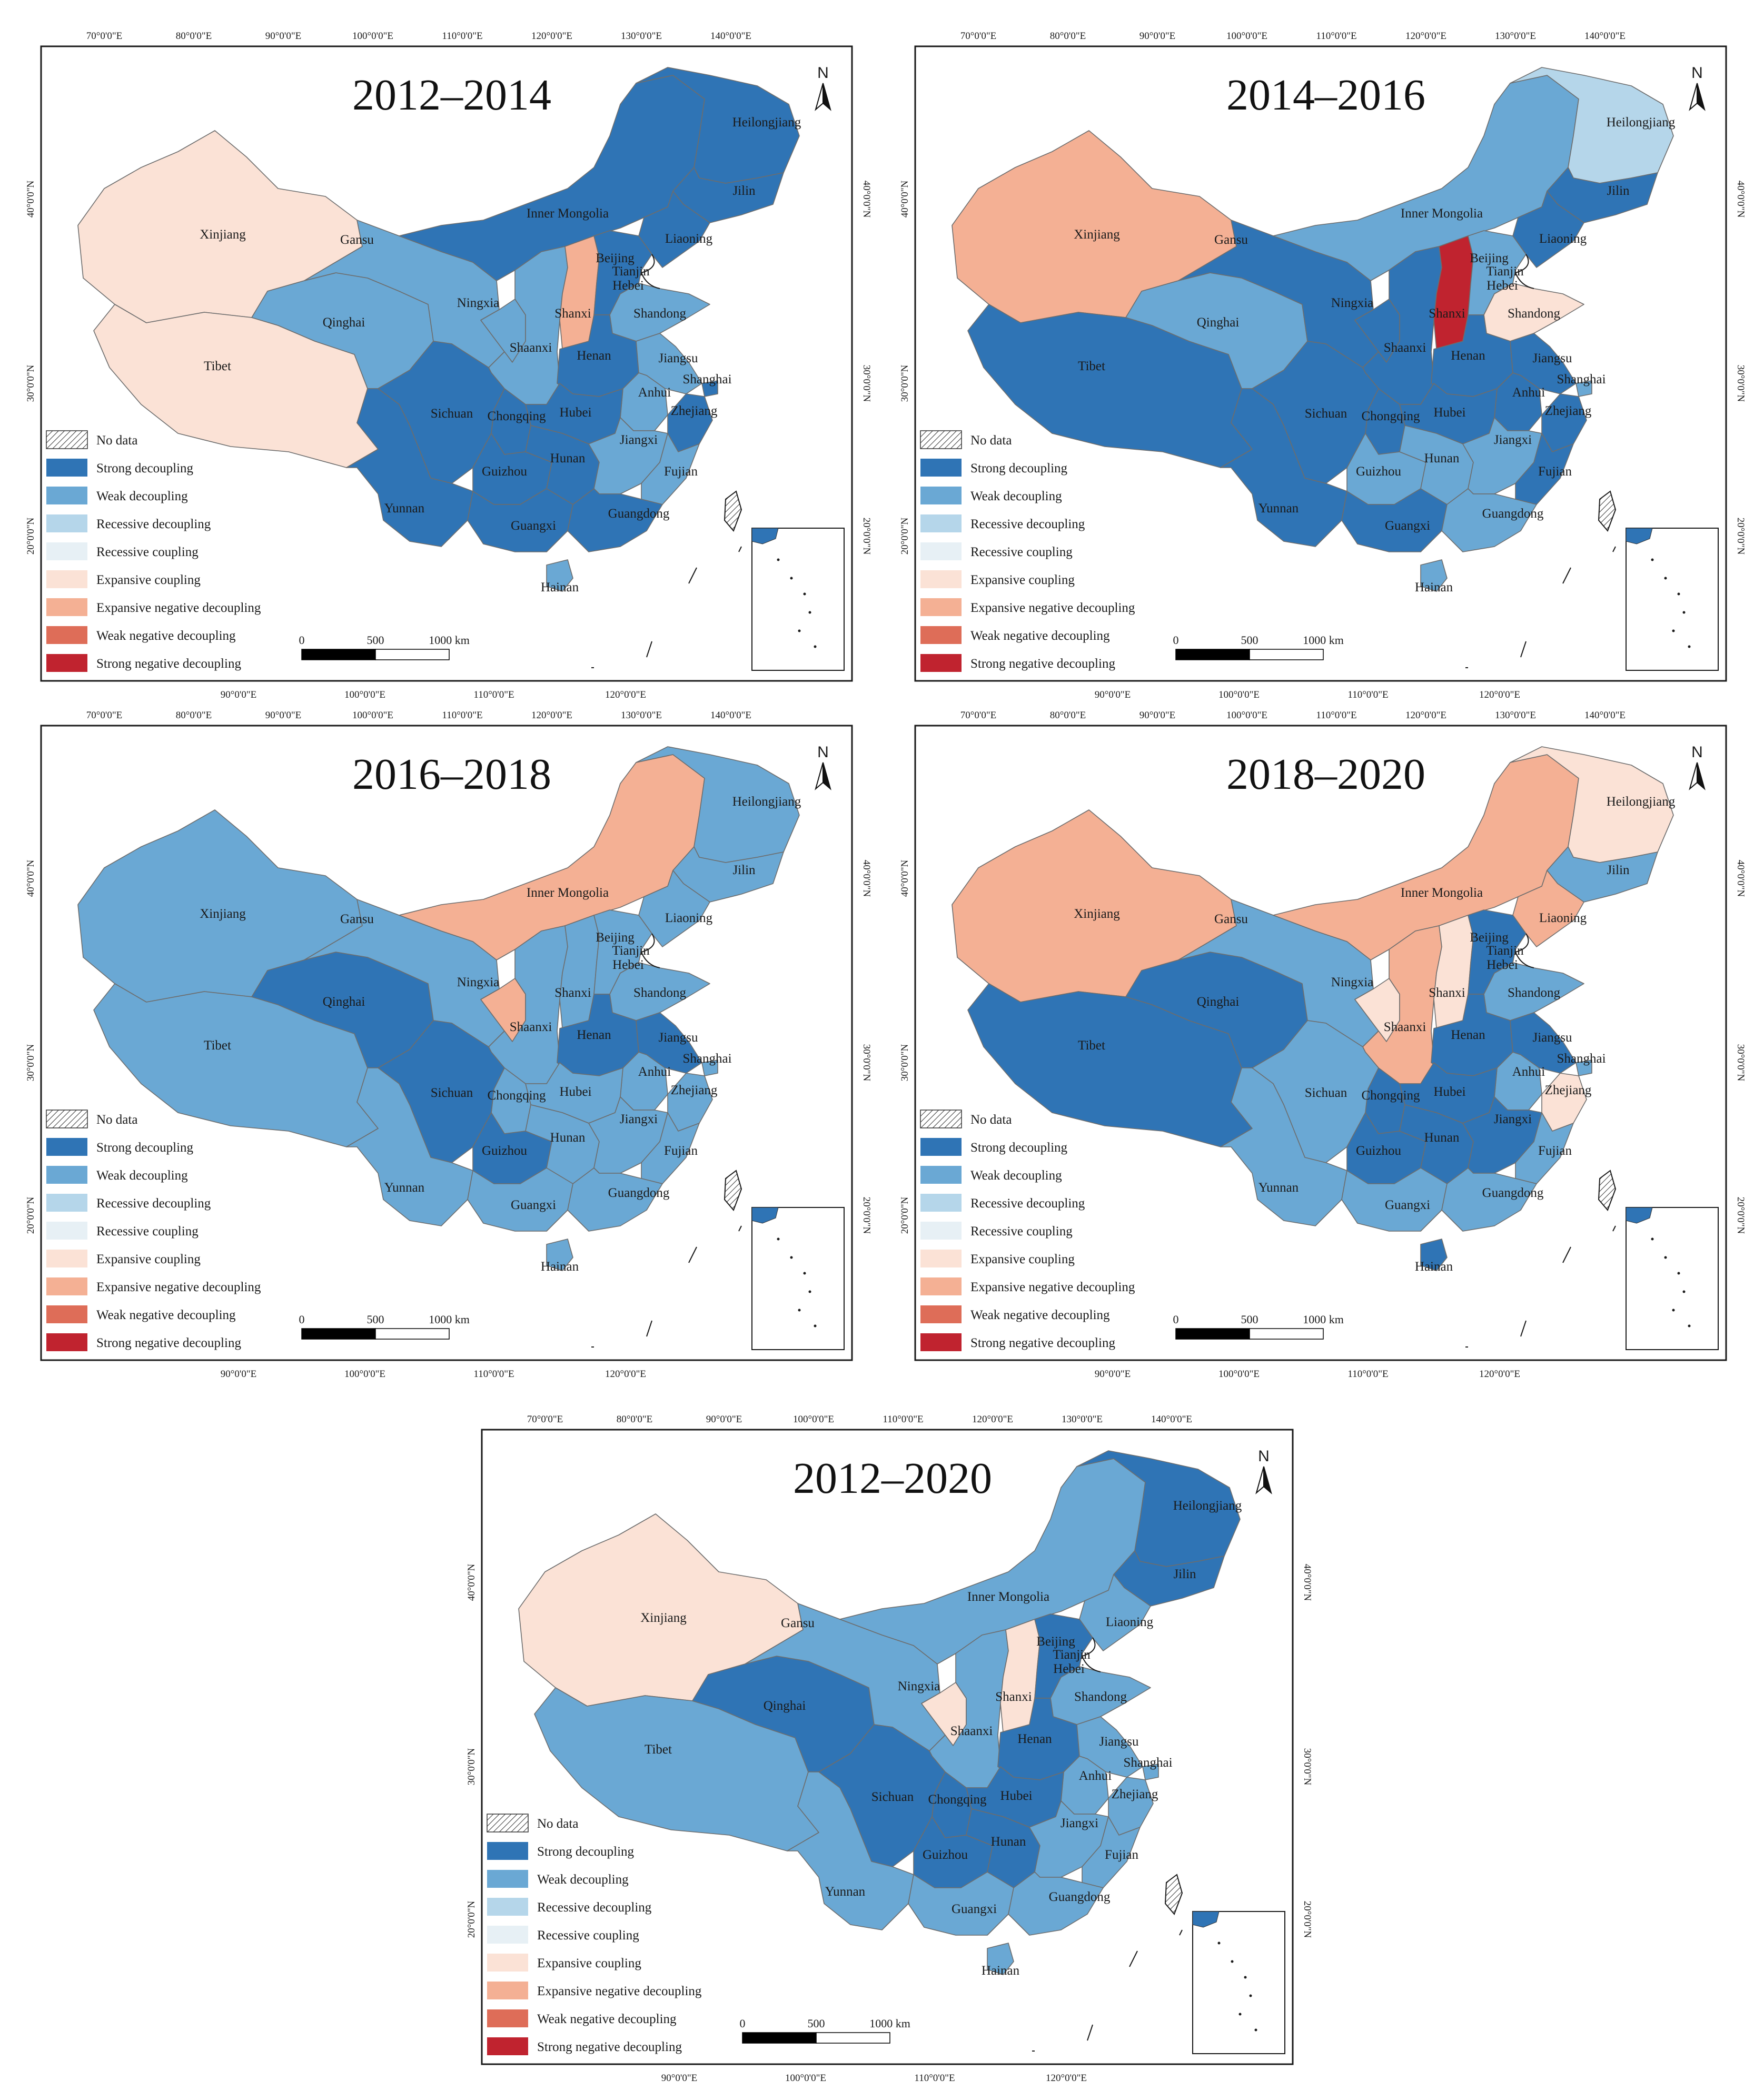 The image size is (1754, 2100). What do you see at coordinates (798, 599) in the screenshot?
I see `south-china-sea-inset` at bounding box center [798, 599].